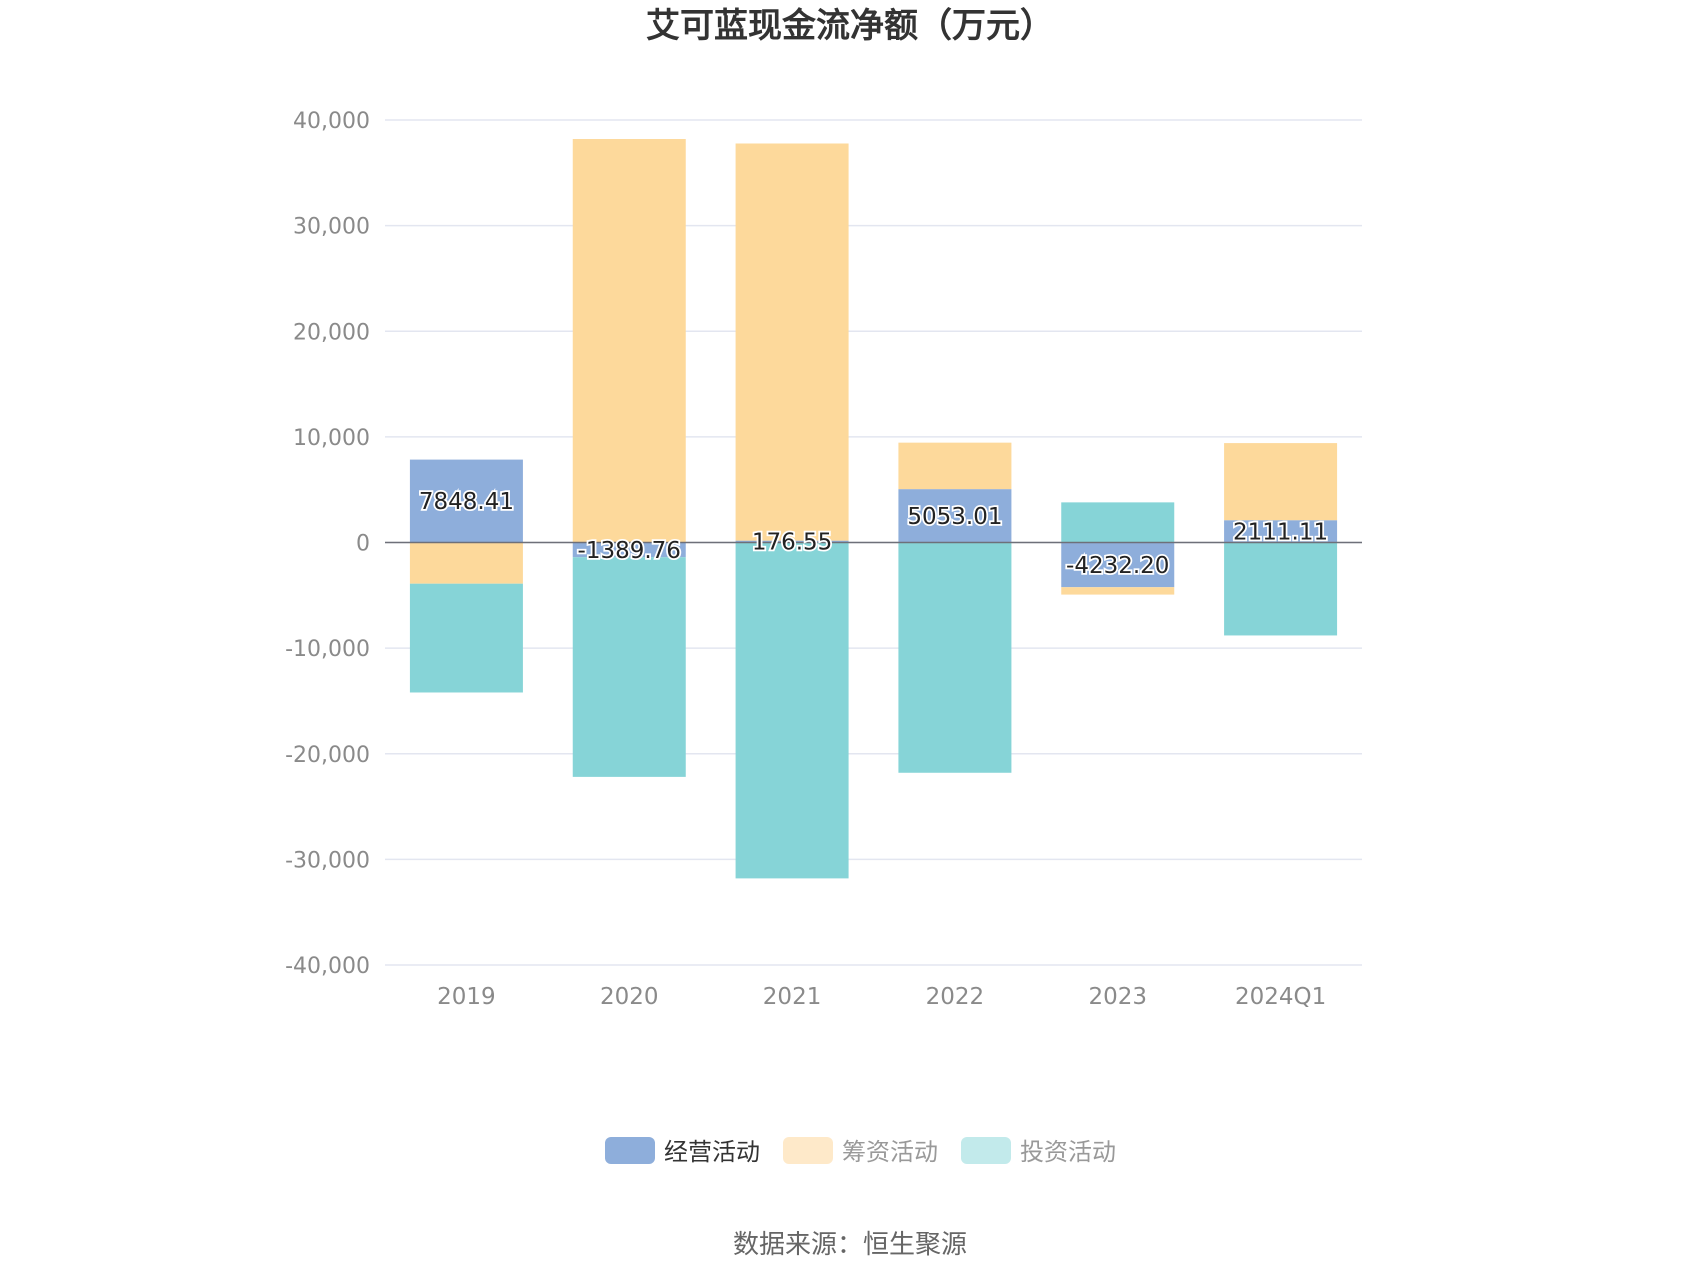 The width and height of the screenshot is (1700, 1274). I want to click on x-tick-label: 2021, so click(792, 997).